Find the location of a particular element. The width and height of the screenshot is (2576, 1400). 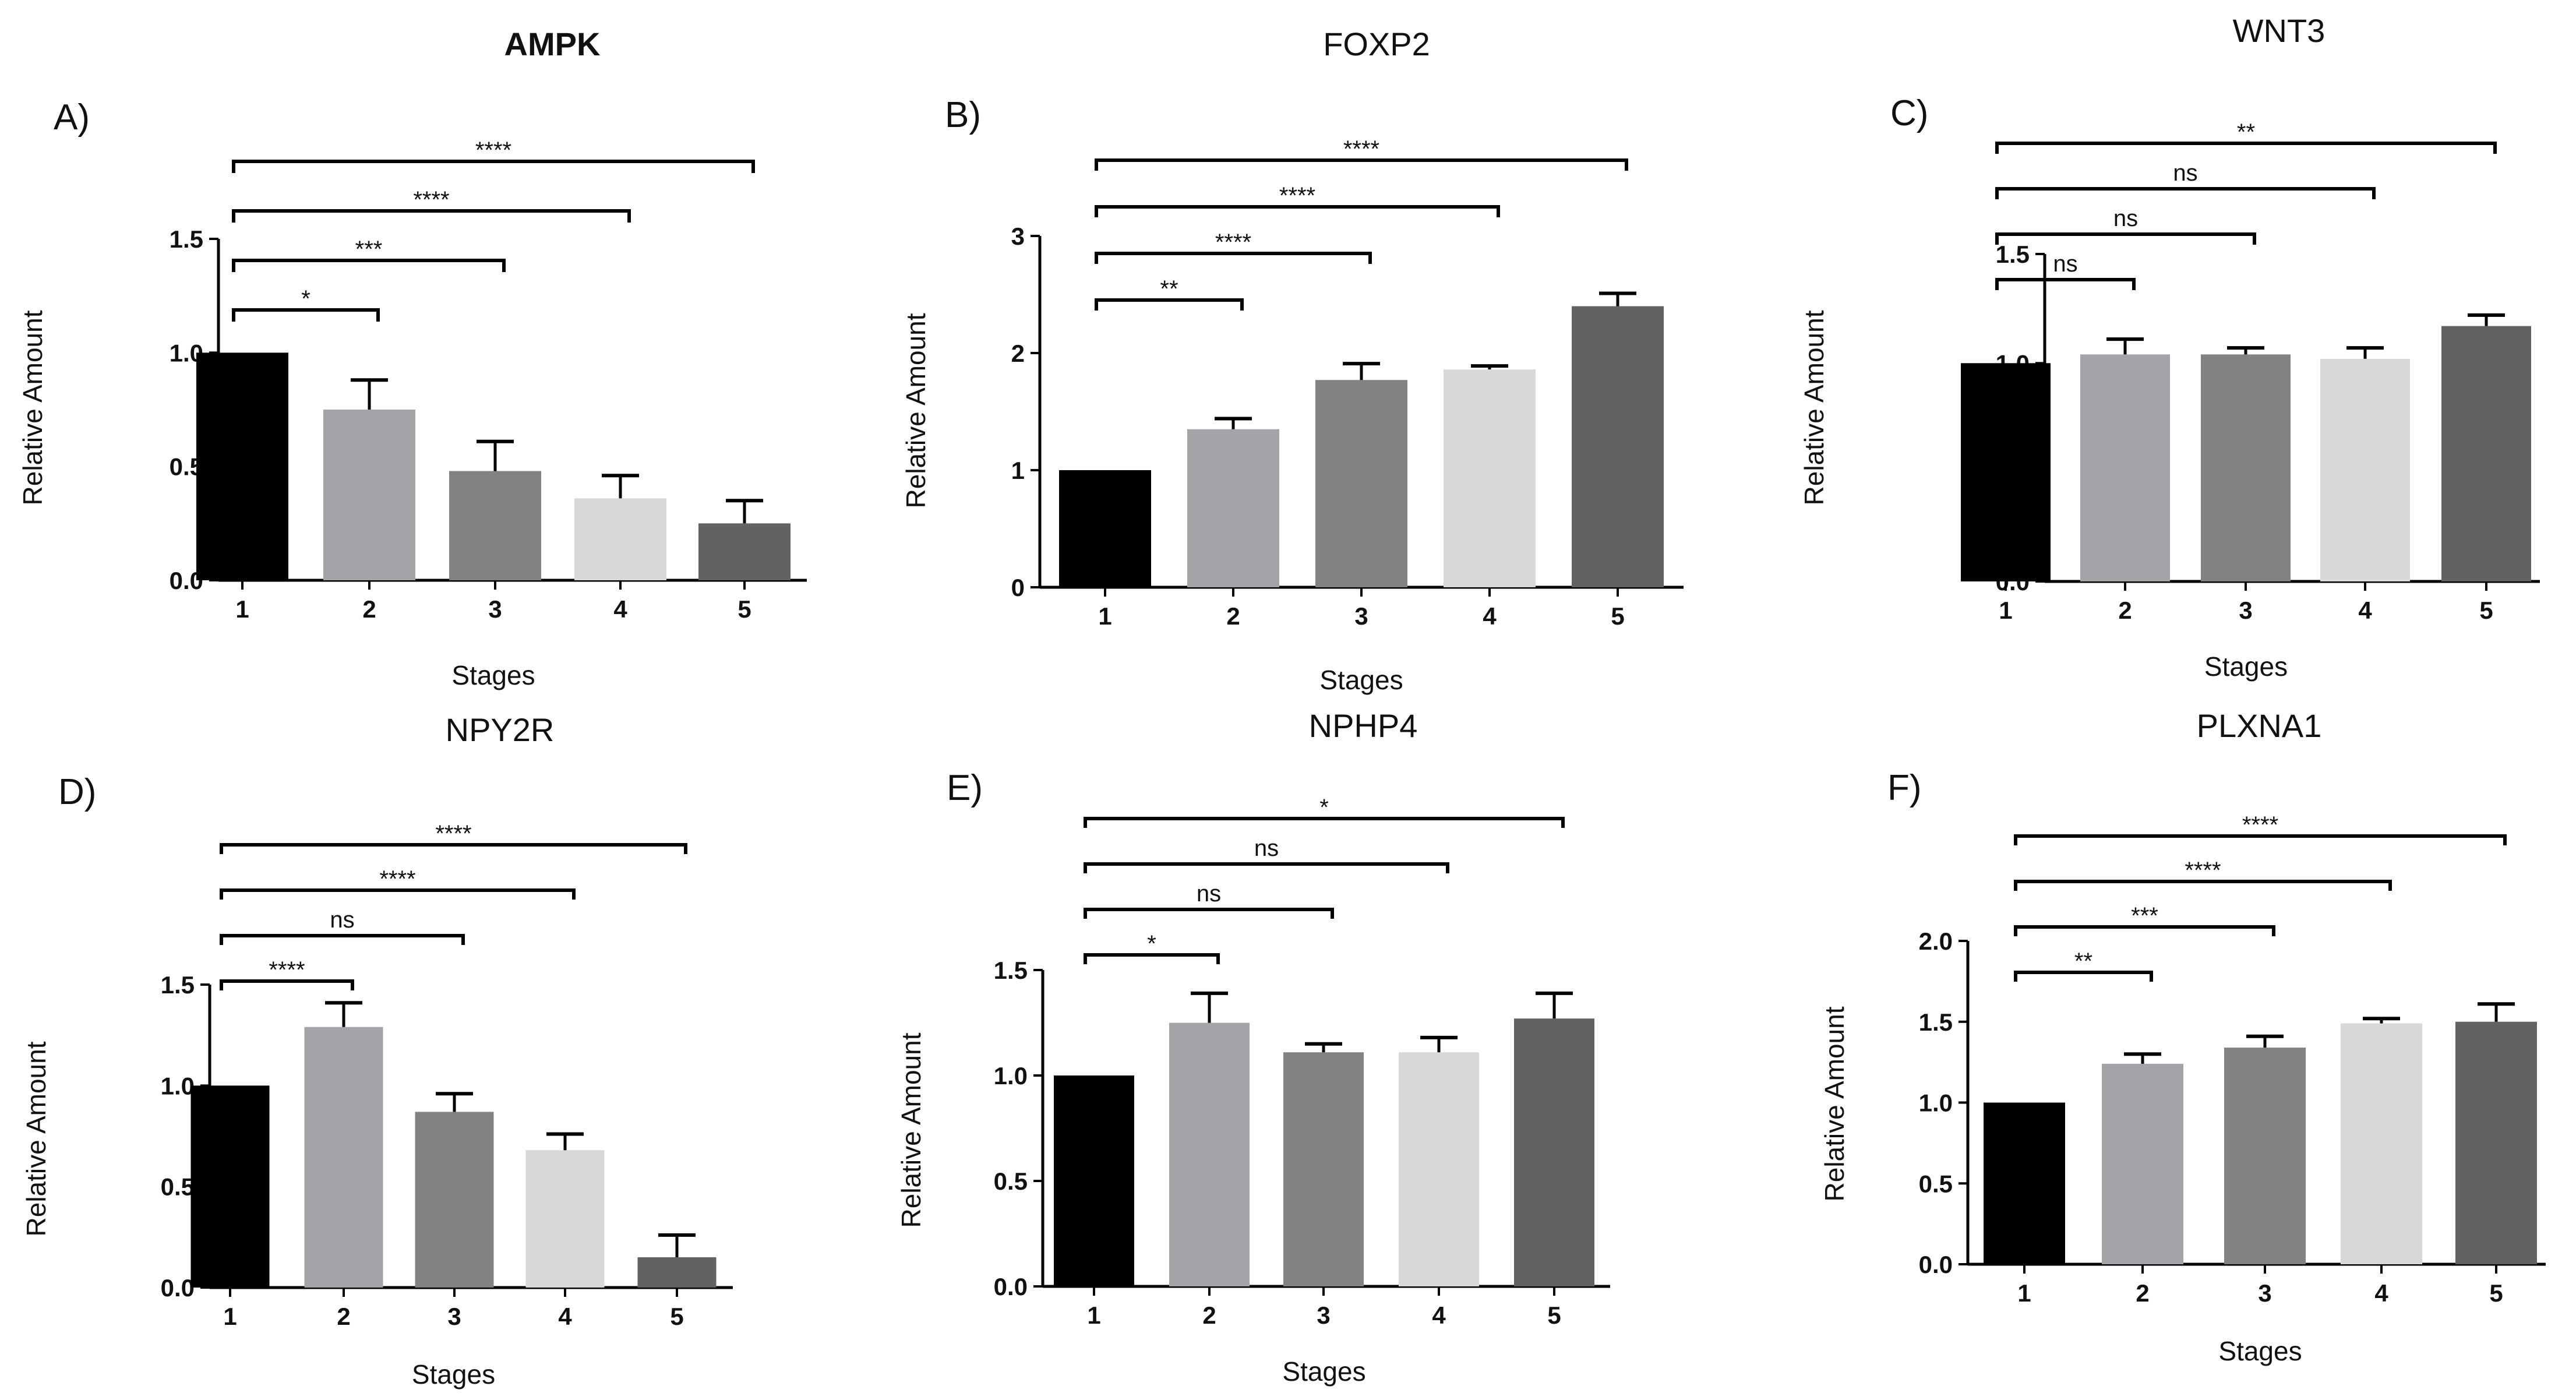

y-tick-label: 3 is located at coordinates (1018, 236).